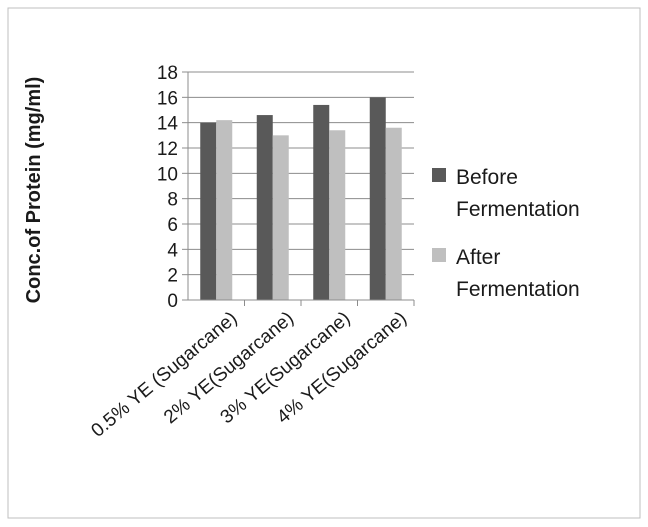  What do you see at coordinates (167, 149) in the screenshot?
I see `y-tick-label: 12` at bounding box center [167, 149].